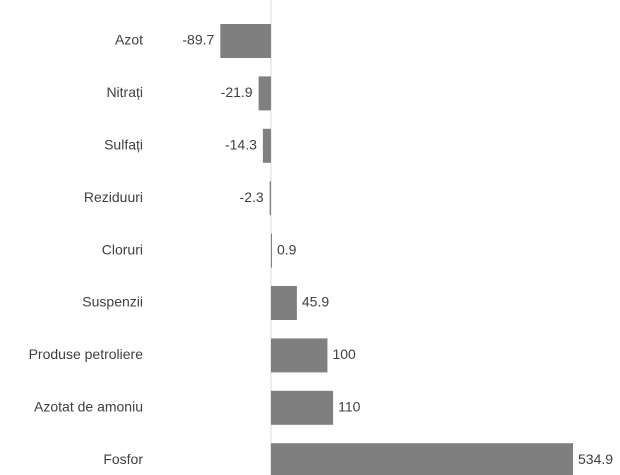  What do you see at coordinates (349, 407) in the screenshot?
I see `value-label: 110` at bounding box center [349, 407].